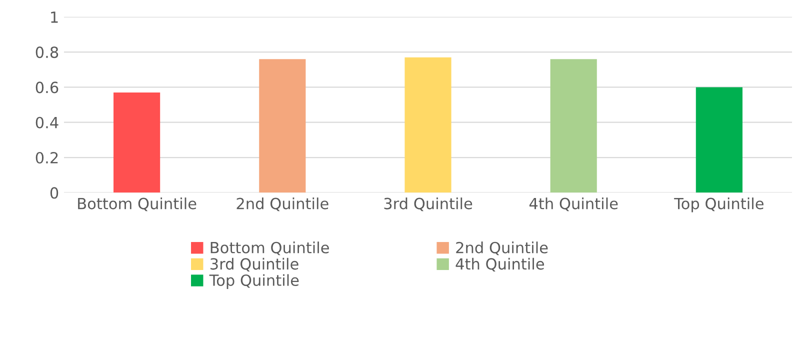 The image size is (800, 338). I want to click on y-tick-label: 0.8, so click(47, 52).